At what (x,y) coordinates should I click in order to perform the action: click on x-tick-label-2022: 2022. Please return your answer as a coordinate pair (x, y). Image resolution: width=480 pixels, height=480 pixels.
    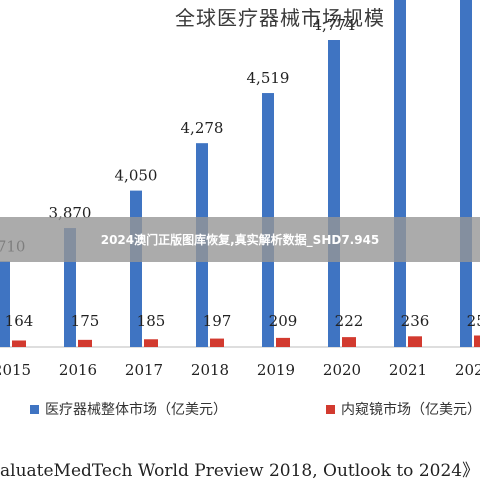
    Looking at the image, I should click on (467, 370).